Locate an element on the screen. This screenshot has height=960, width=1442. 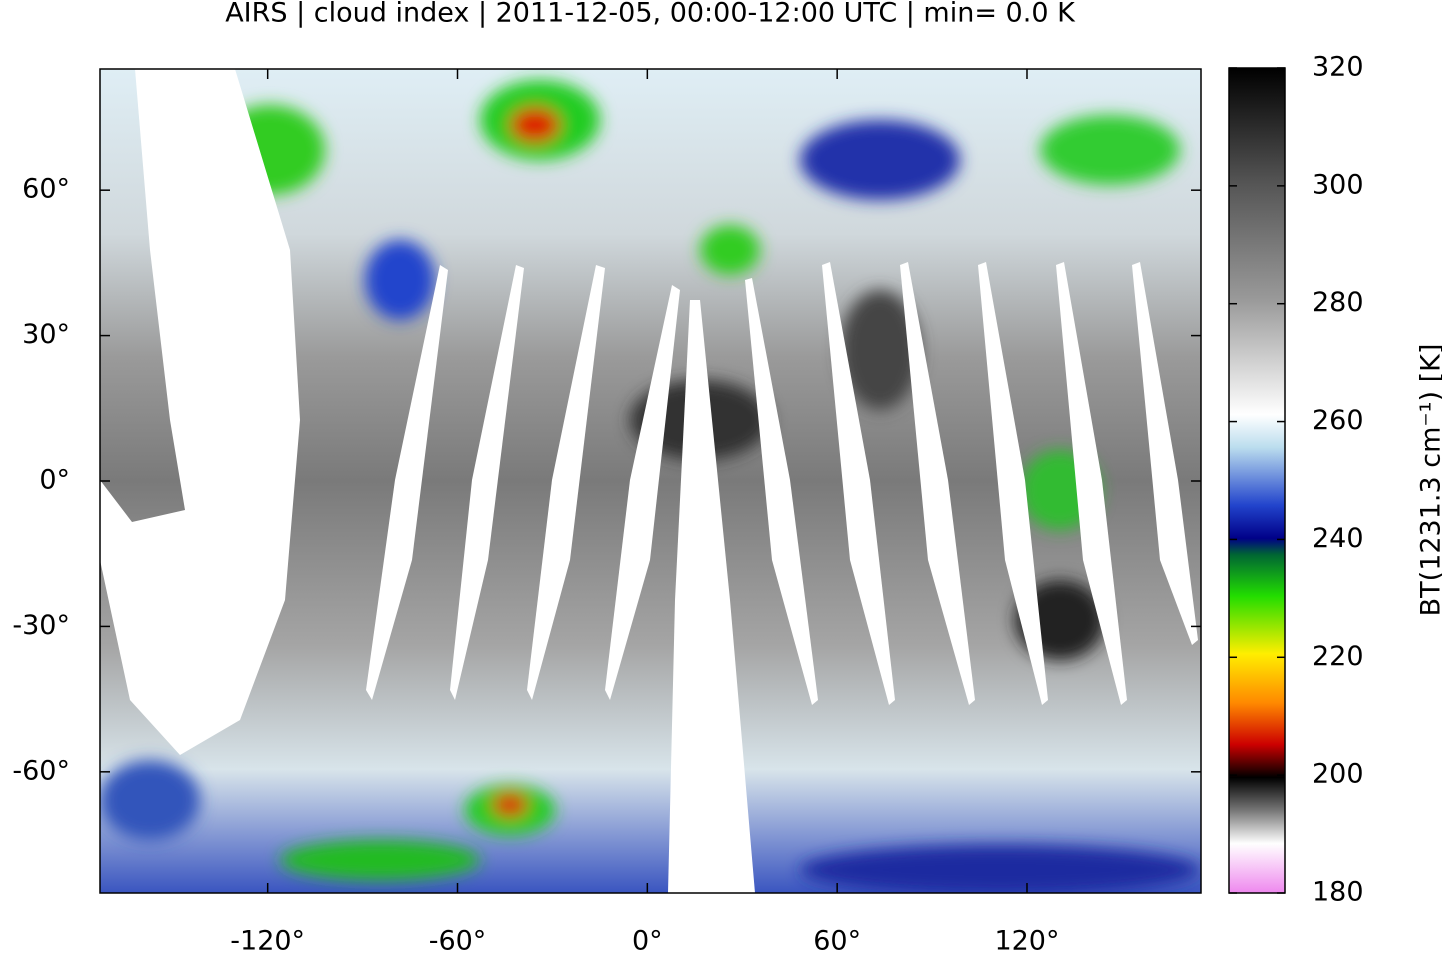
colorbar-tick-label: 280 is located at coordinates (1338, 302).